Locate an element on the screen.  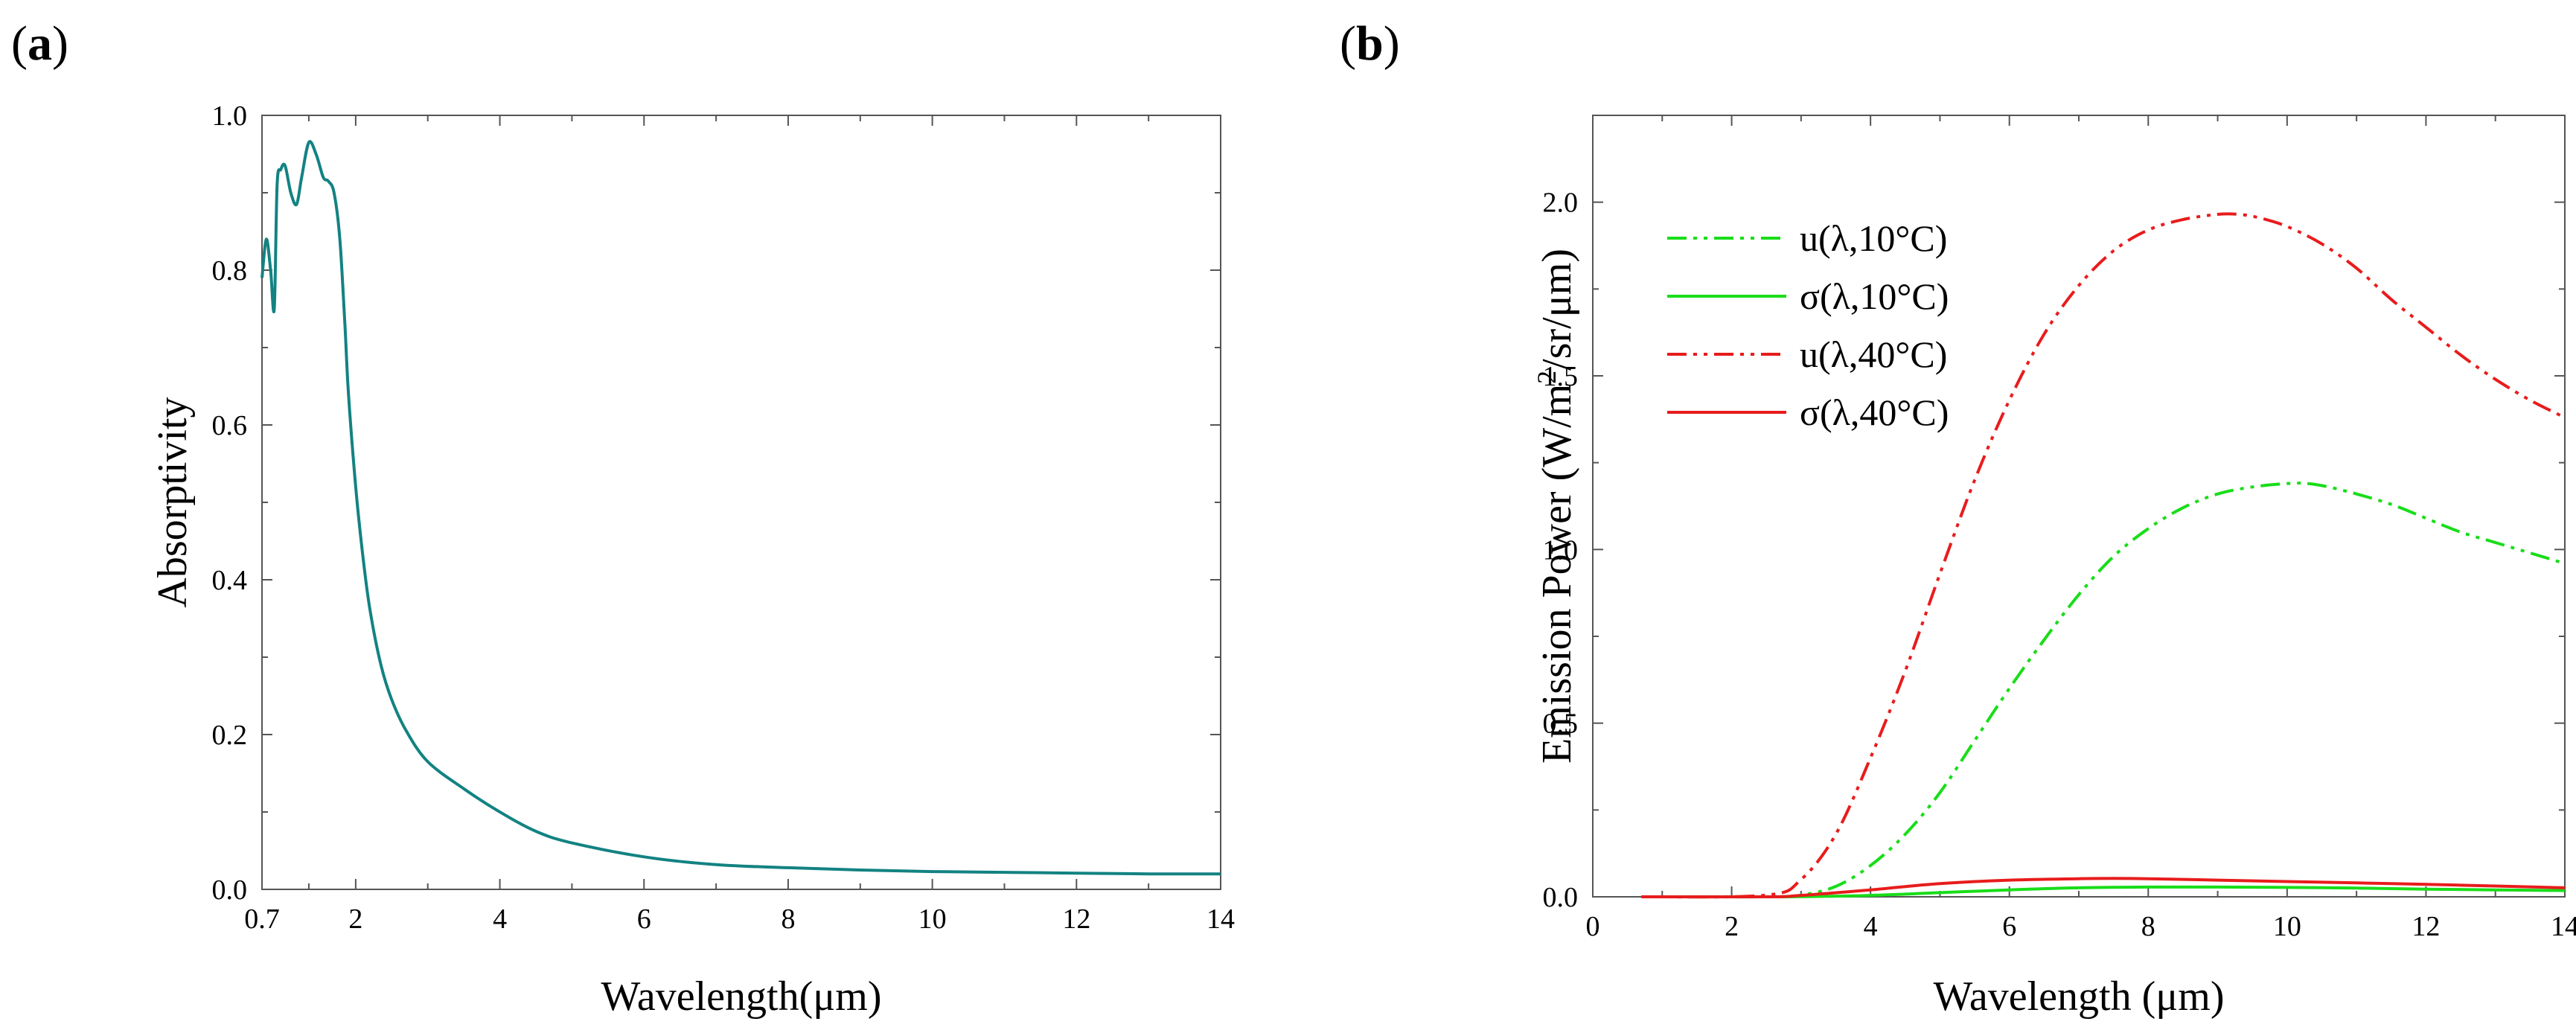
legend-label-1: u(λ,10°C) is located at coordinates (1874, 238).